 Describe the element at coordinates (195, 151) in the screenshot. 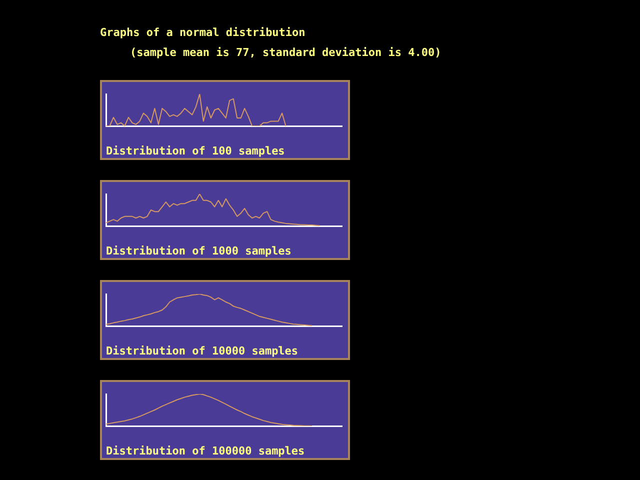

I see `x-axis-title: Distribution of 100 samples` at that location.